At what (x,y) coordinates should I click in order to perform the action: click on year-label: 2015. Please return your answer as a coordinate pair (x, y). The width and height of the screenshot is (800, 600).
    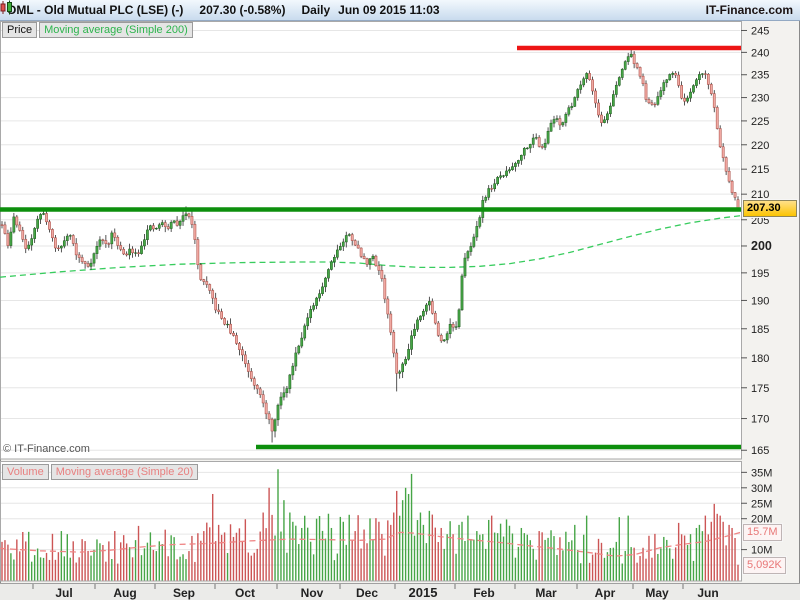
    Looking at the image, I should click on (423, 592).